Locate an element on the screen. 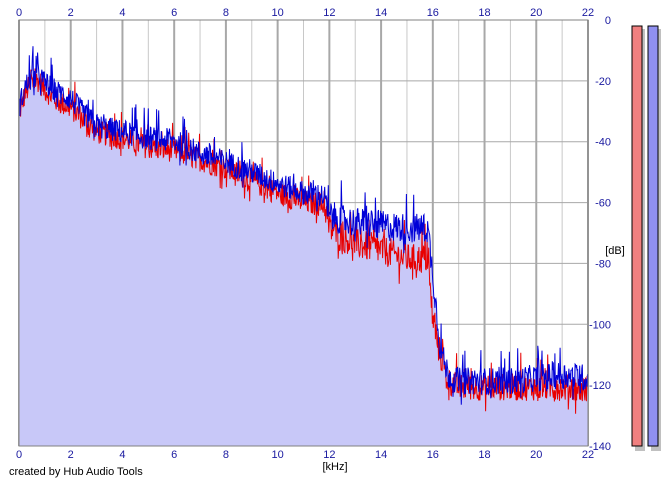 Image resolution: width=672 pixels, height=486 pixels. x-tick-label-top-6: 12 is located at coordinates (329, 13).